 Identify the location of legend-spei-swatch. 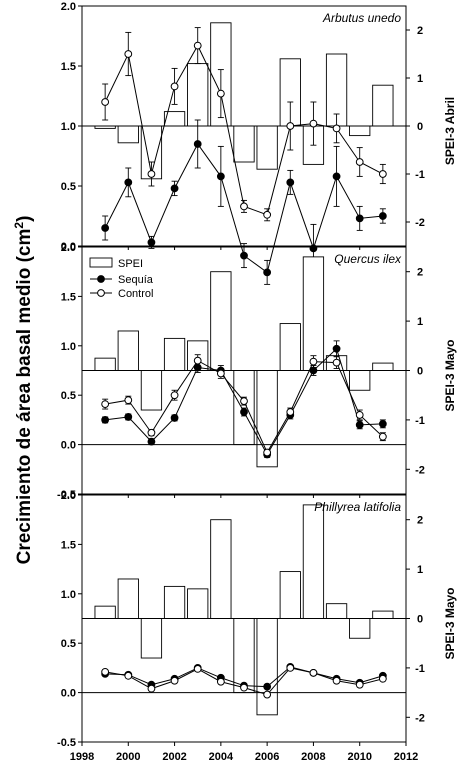
(101, 262).